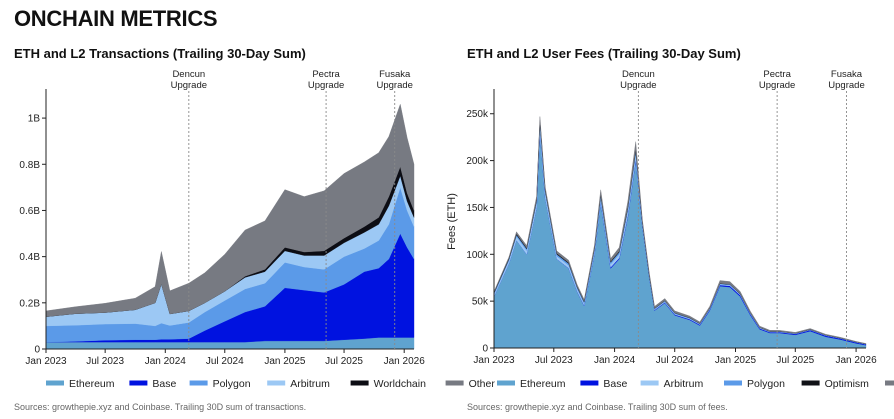  Describe the element at coordinates (29, 303) in the screenshot. I see `tx-y-tick-label: 0.2B` at that location.